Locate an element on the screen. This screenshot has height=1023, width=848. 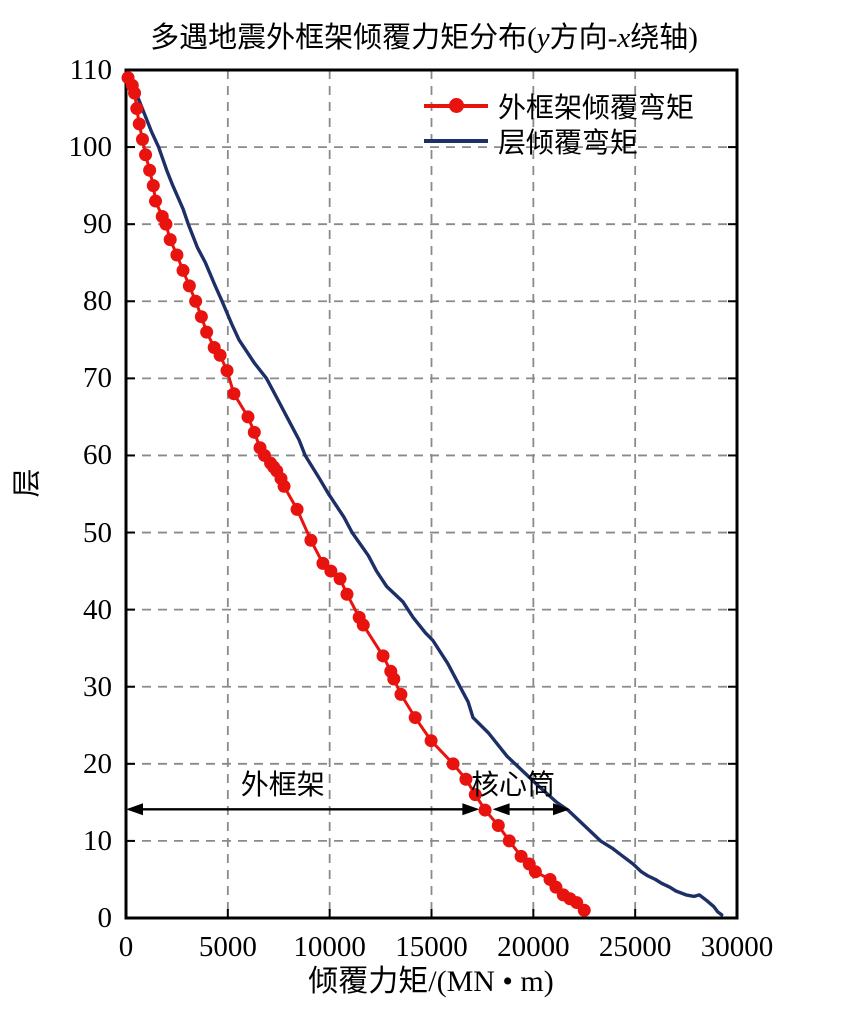
y-tick-label-60: 60 is located at coordinates (97, 455).